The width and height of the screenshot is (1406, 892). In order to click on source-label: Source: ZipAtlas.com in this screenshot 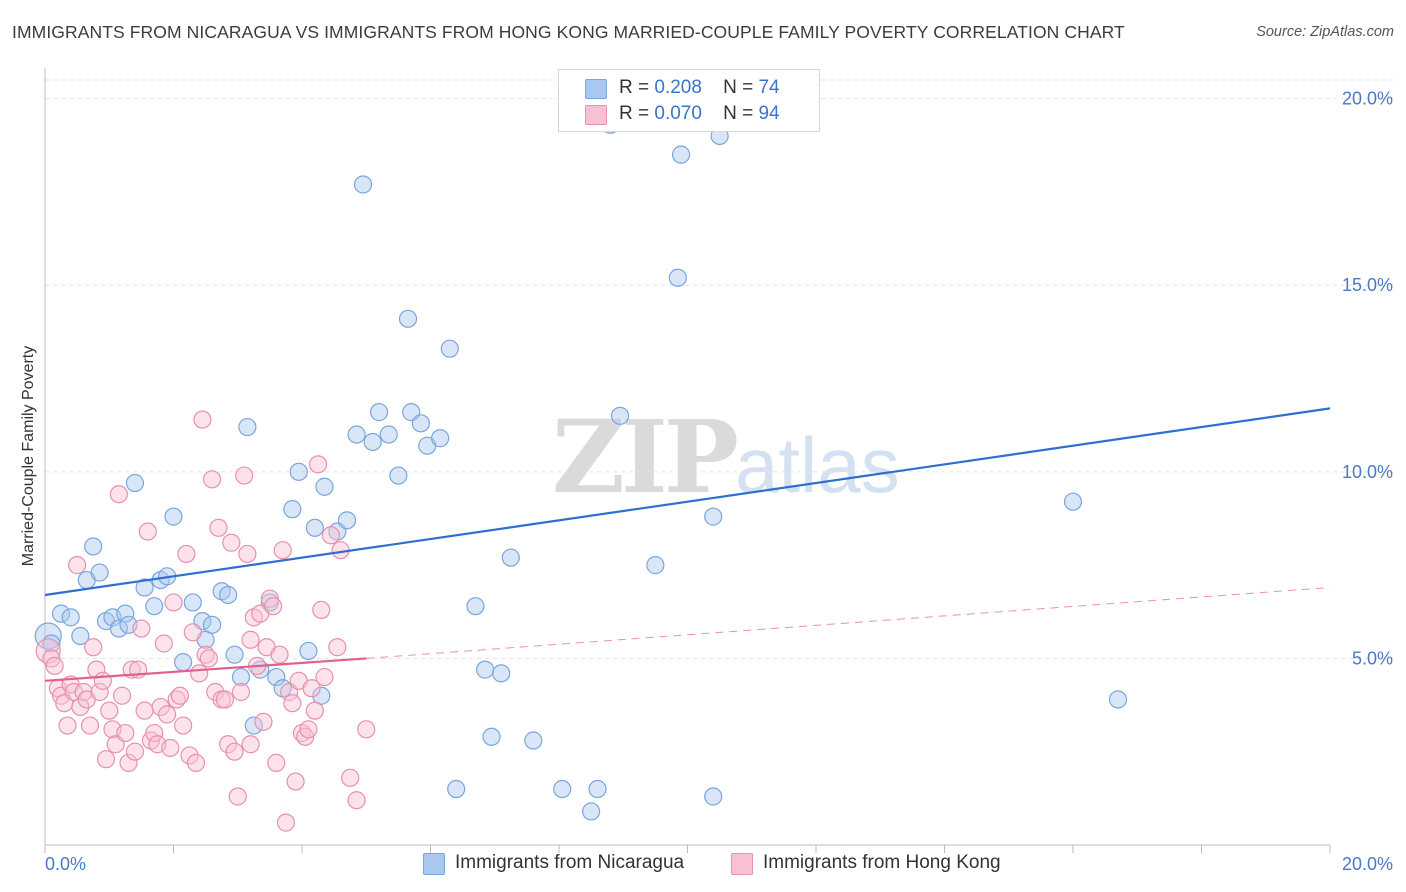, I will do `click(1325, 32)`.